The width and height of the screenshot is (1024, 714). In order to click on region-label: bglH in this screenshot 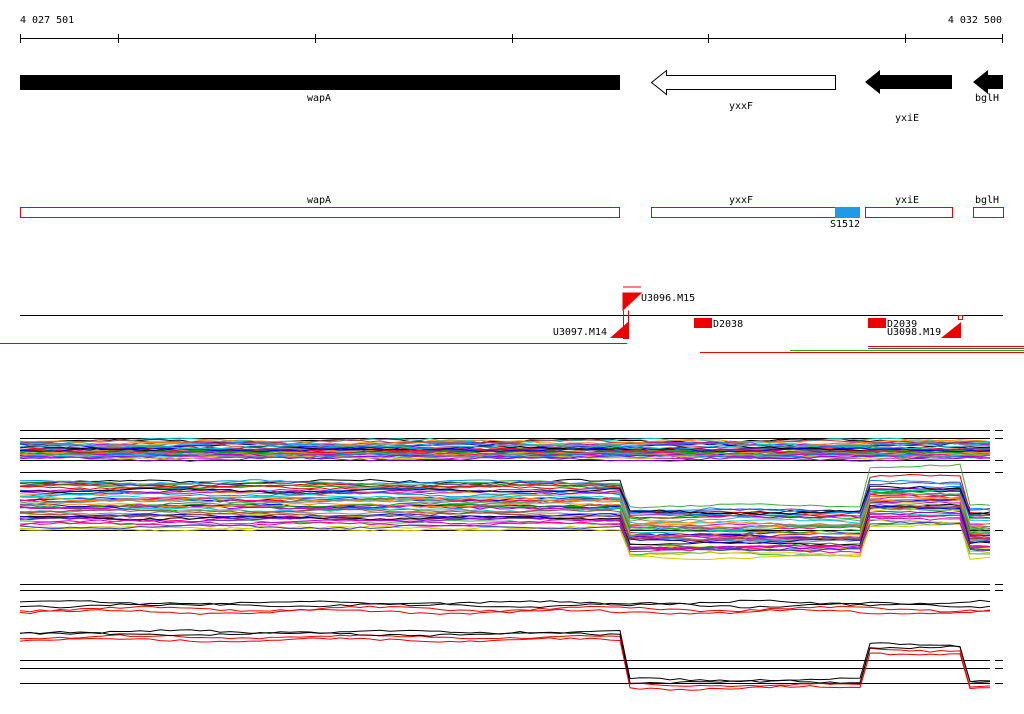, I will do `click(987, 200)`.